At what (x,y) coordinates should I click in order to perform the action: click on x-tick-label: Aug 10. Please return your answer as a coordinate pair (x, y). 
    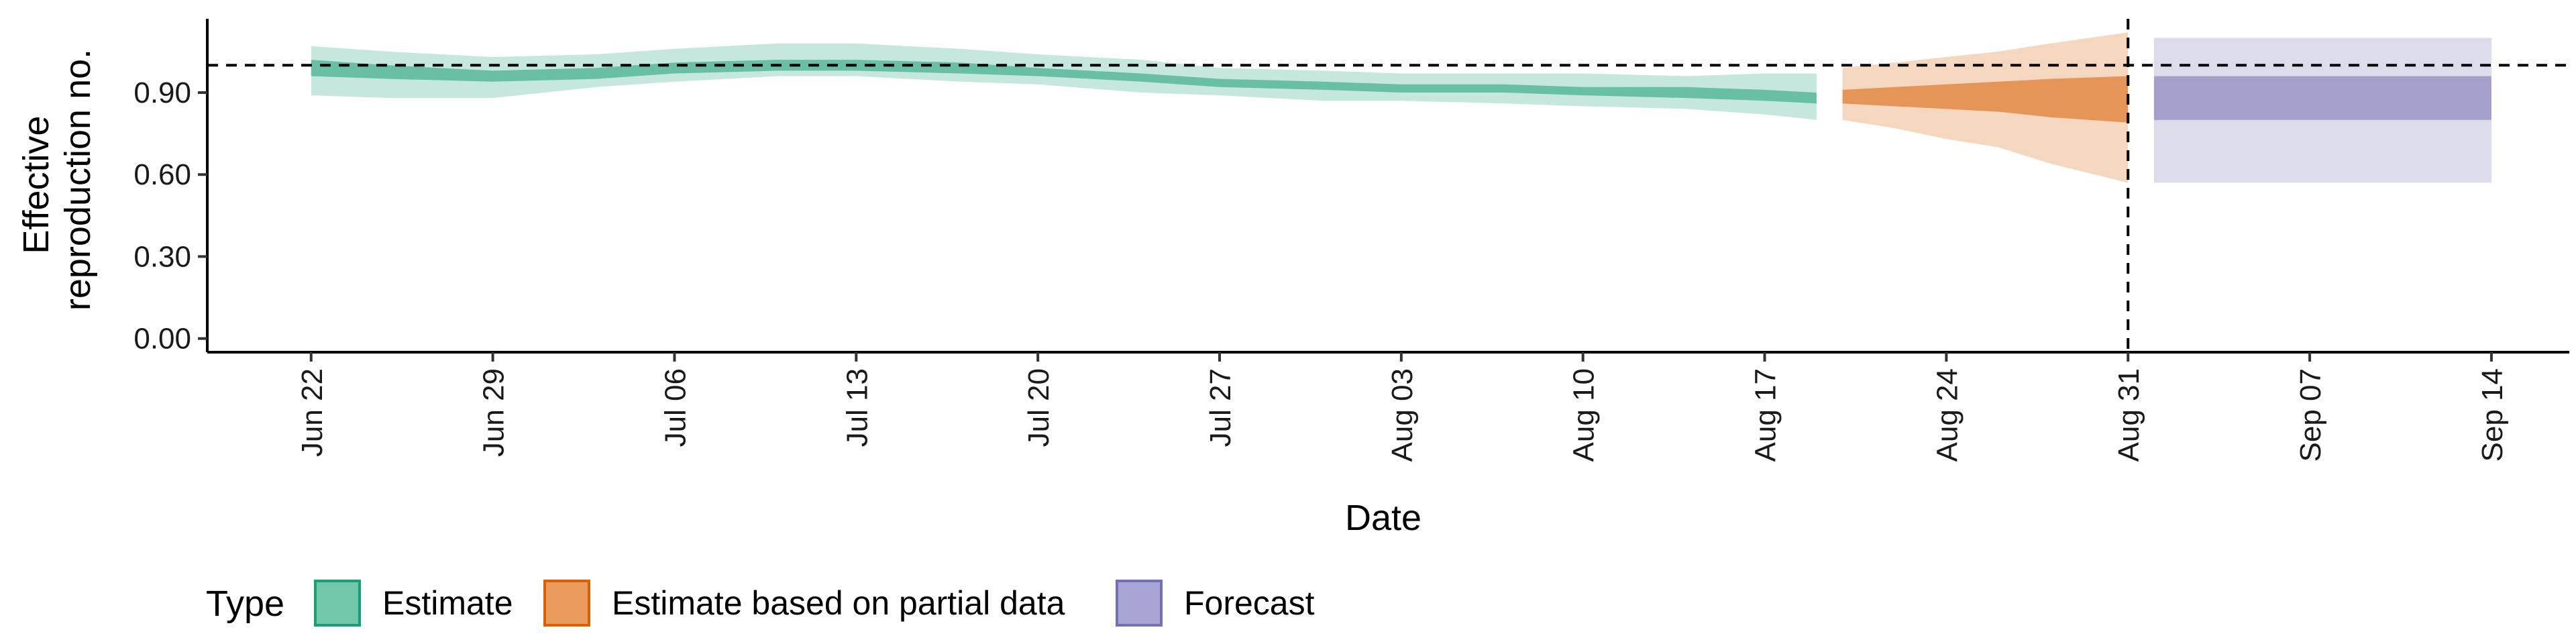
    Looking at the image, I should click on (1584, 415).